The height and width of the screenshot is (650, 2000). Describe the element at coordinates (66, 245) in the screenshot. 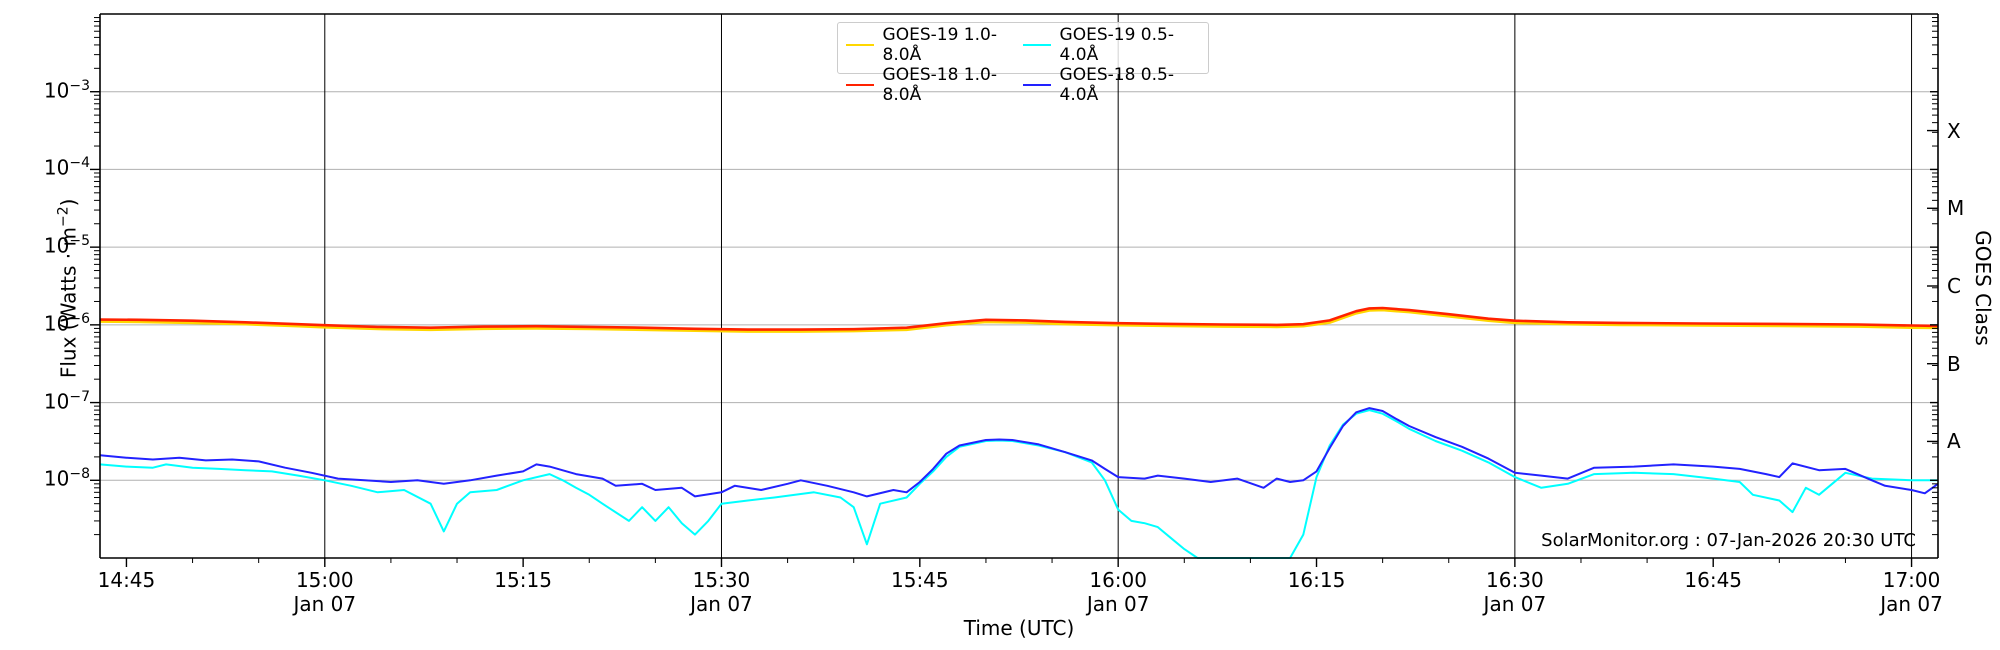

I see `y-tick-label: 10⁻⁵` at that location.